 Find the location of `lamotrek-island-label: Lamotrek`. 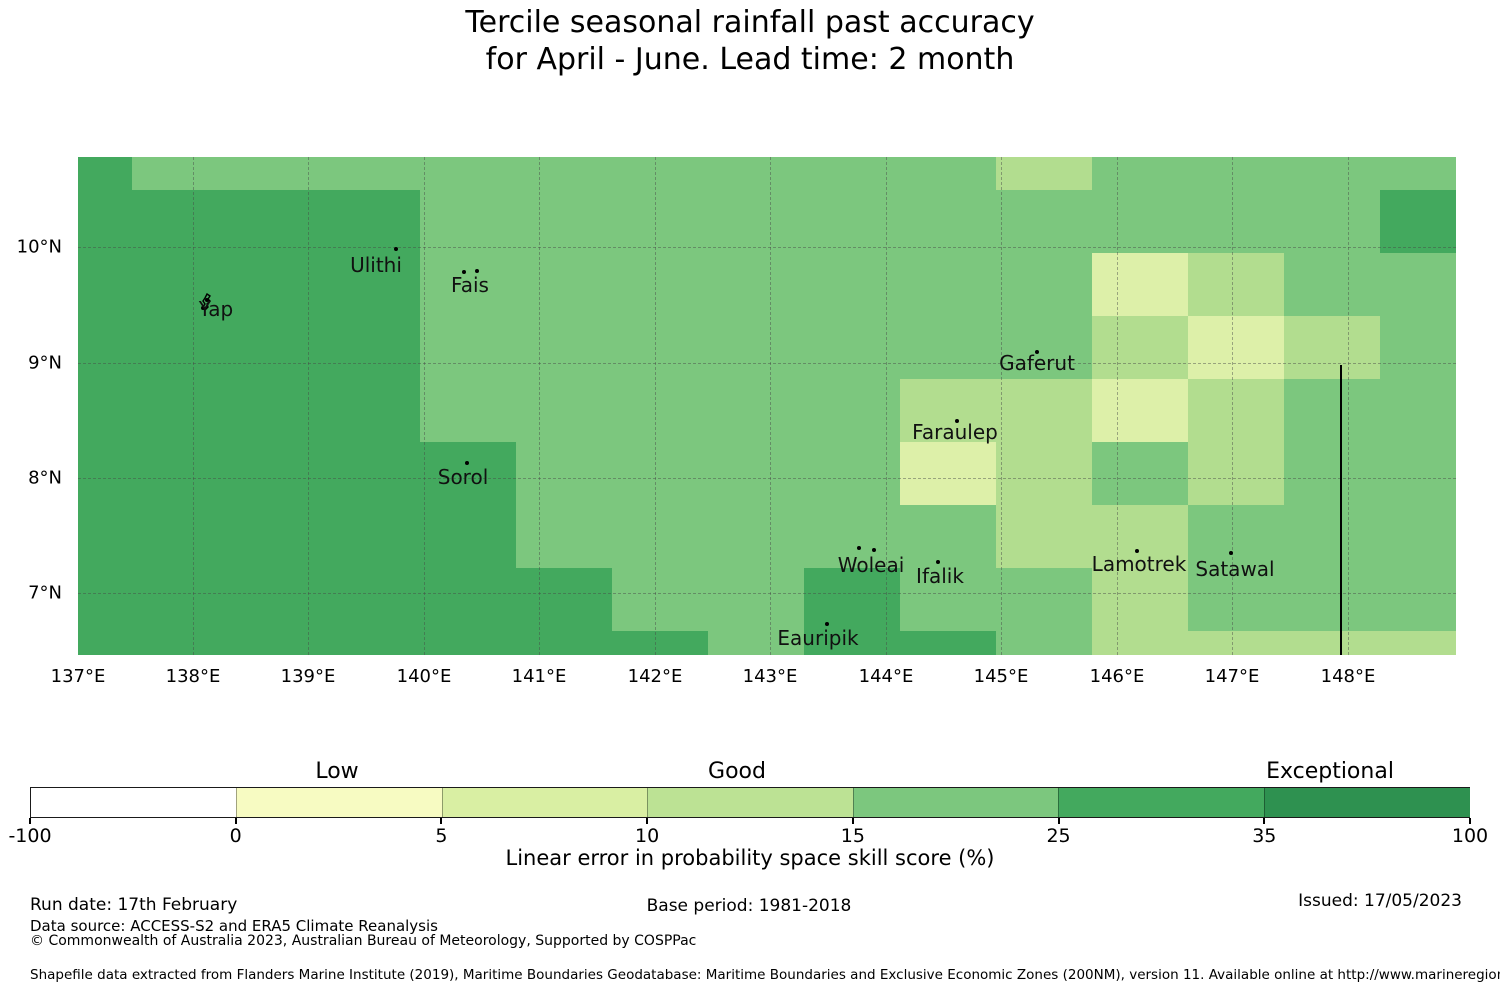

lamotrek-island-label: Lamotrek is located at coordinates (1139, 564).